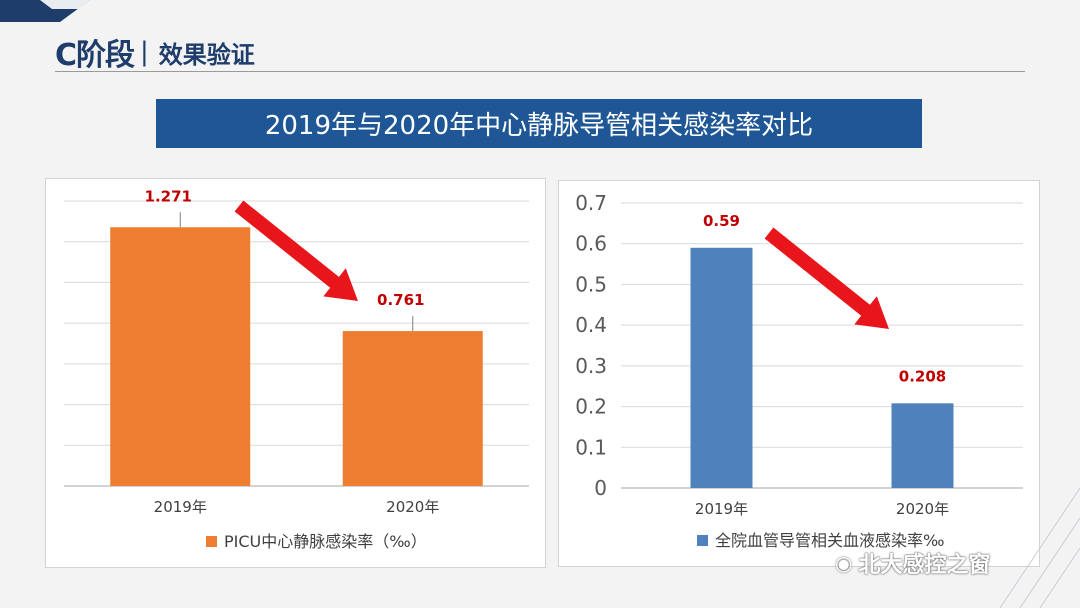  Describe the element at coordinates (155, 52) in the screenshot. I see `header: C阶段 | 效果验证` at that location.